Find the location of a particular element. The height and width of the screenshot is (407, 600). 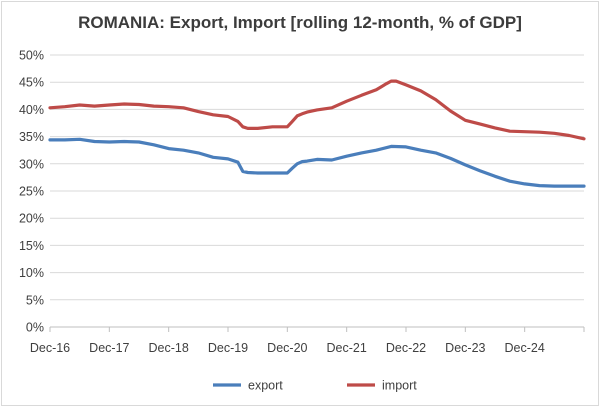

y-tick-label: 45% is located at coordinates (31, 83).